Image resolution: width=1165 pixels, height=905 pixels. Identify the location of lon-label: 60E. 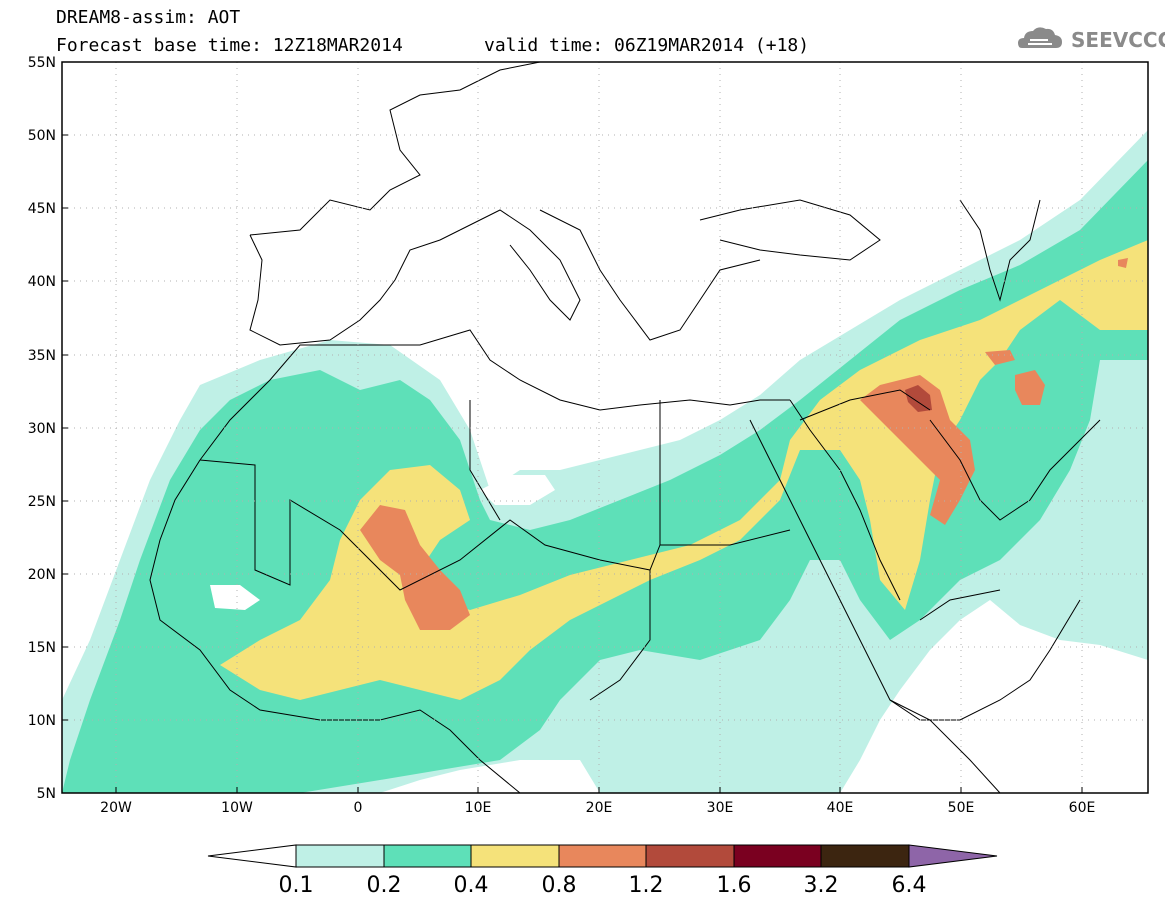
(1082, 808).